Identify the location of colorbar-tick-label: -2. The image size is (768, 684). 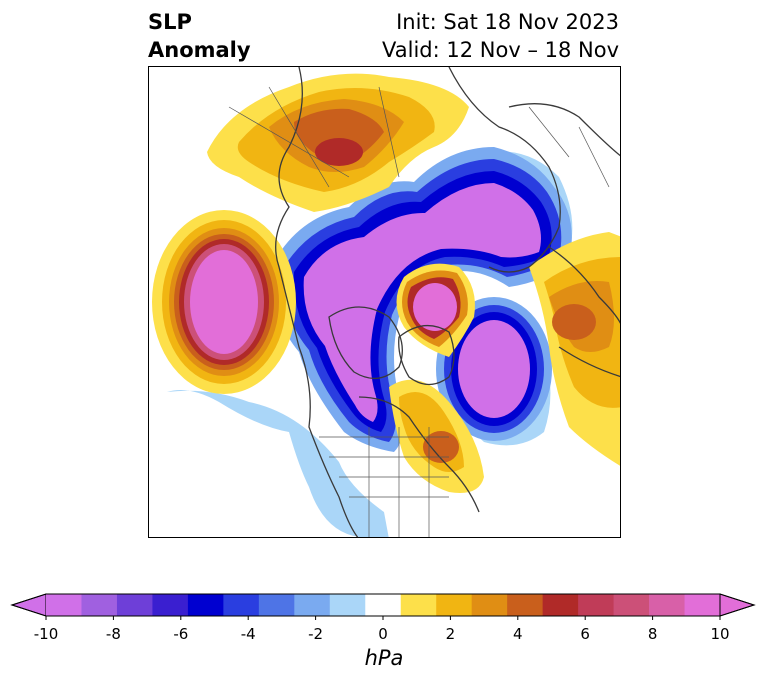
(316, 634).